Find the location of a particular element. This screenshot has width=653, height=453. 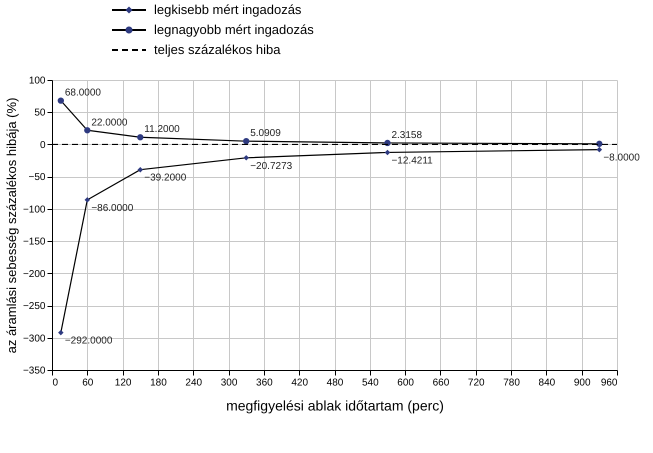

data-label: −12.4211 is located at coordinates (412, 160).